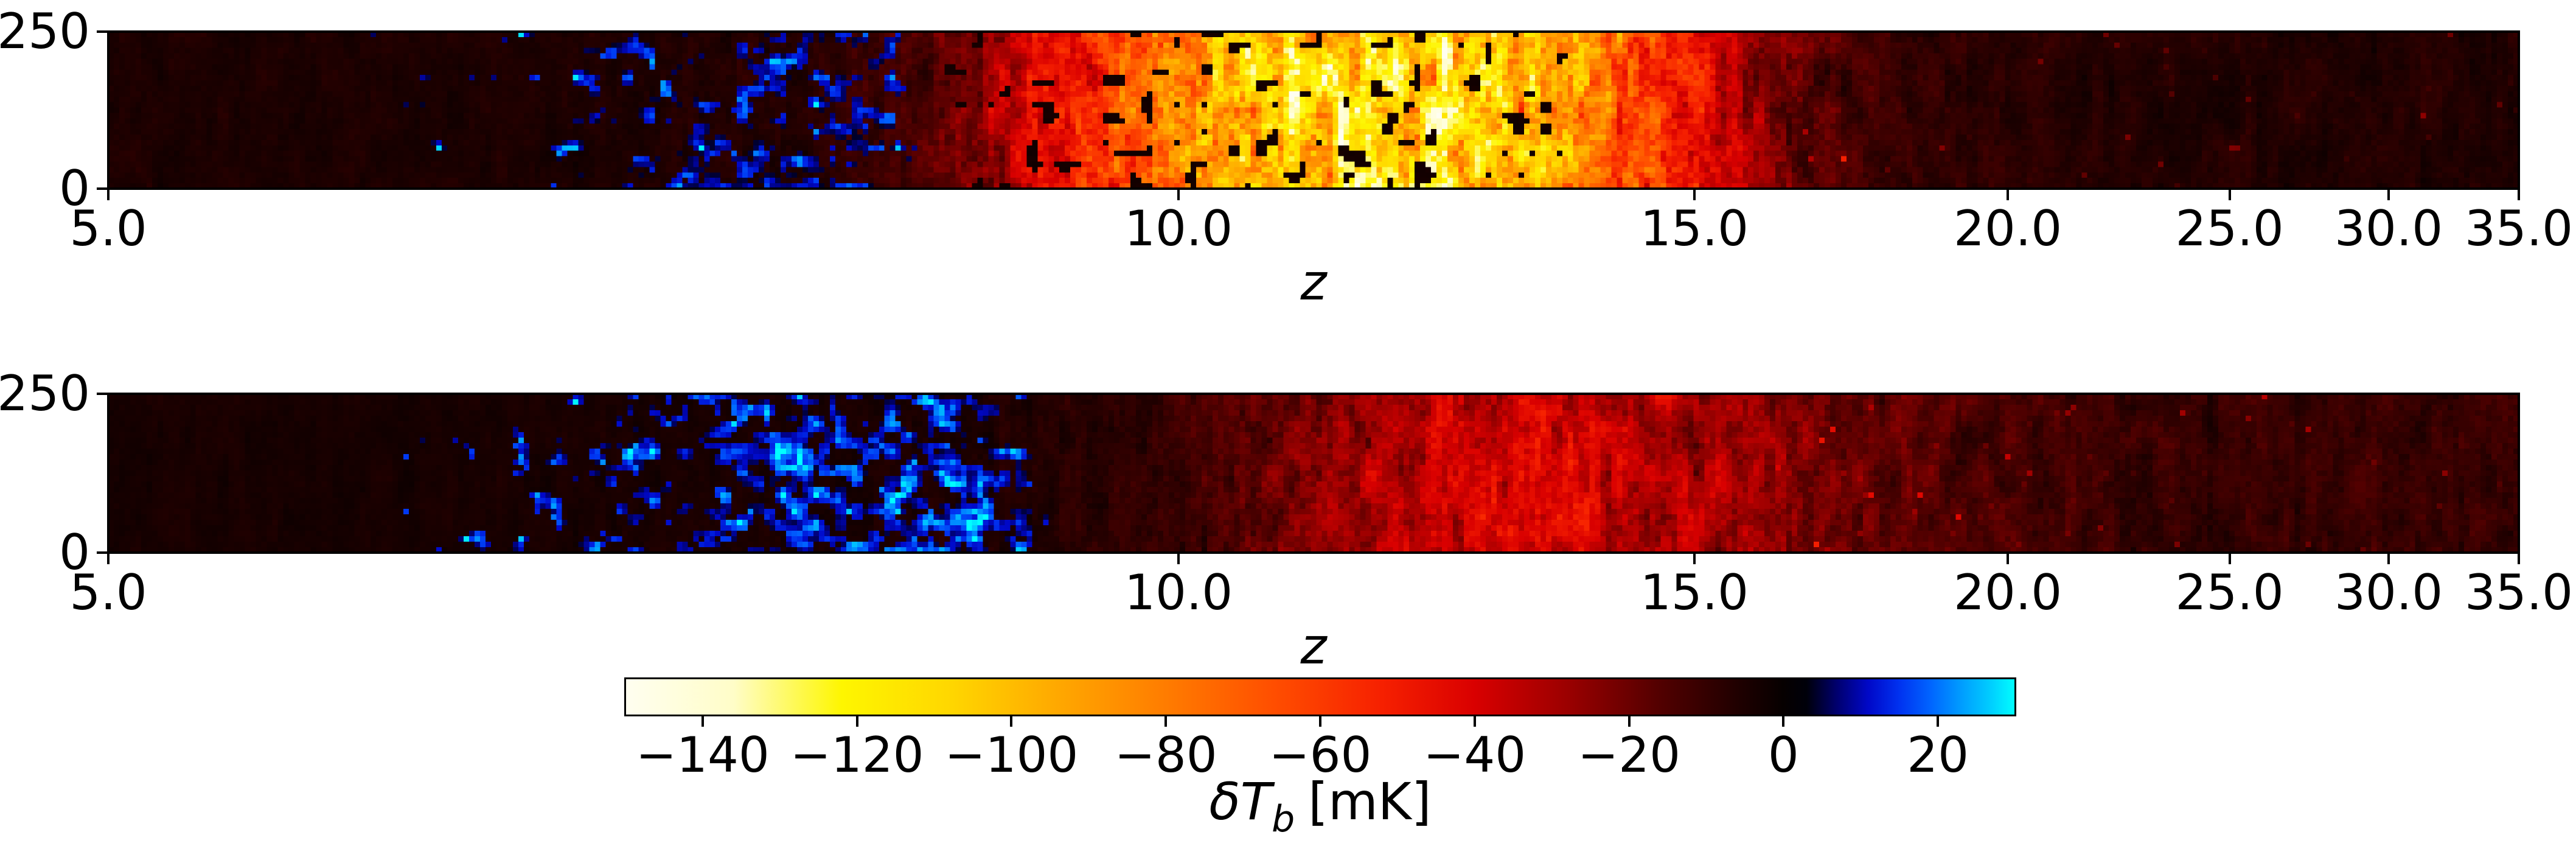  I want to click on colorbar-gradient, so click(1320, 697).